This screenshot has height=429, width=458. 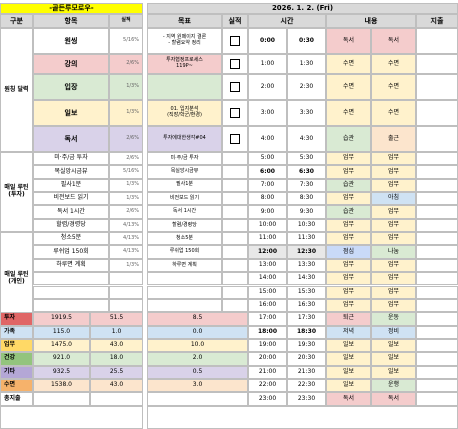 I want to click on activity-a: 점심, so click(x=348, y=252).